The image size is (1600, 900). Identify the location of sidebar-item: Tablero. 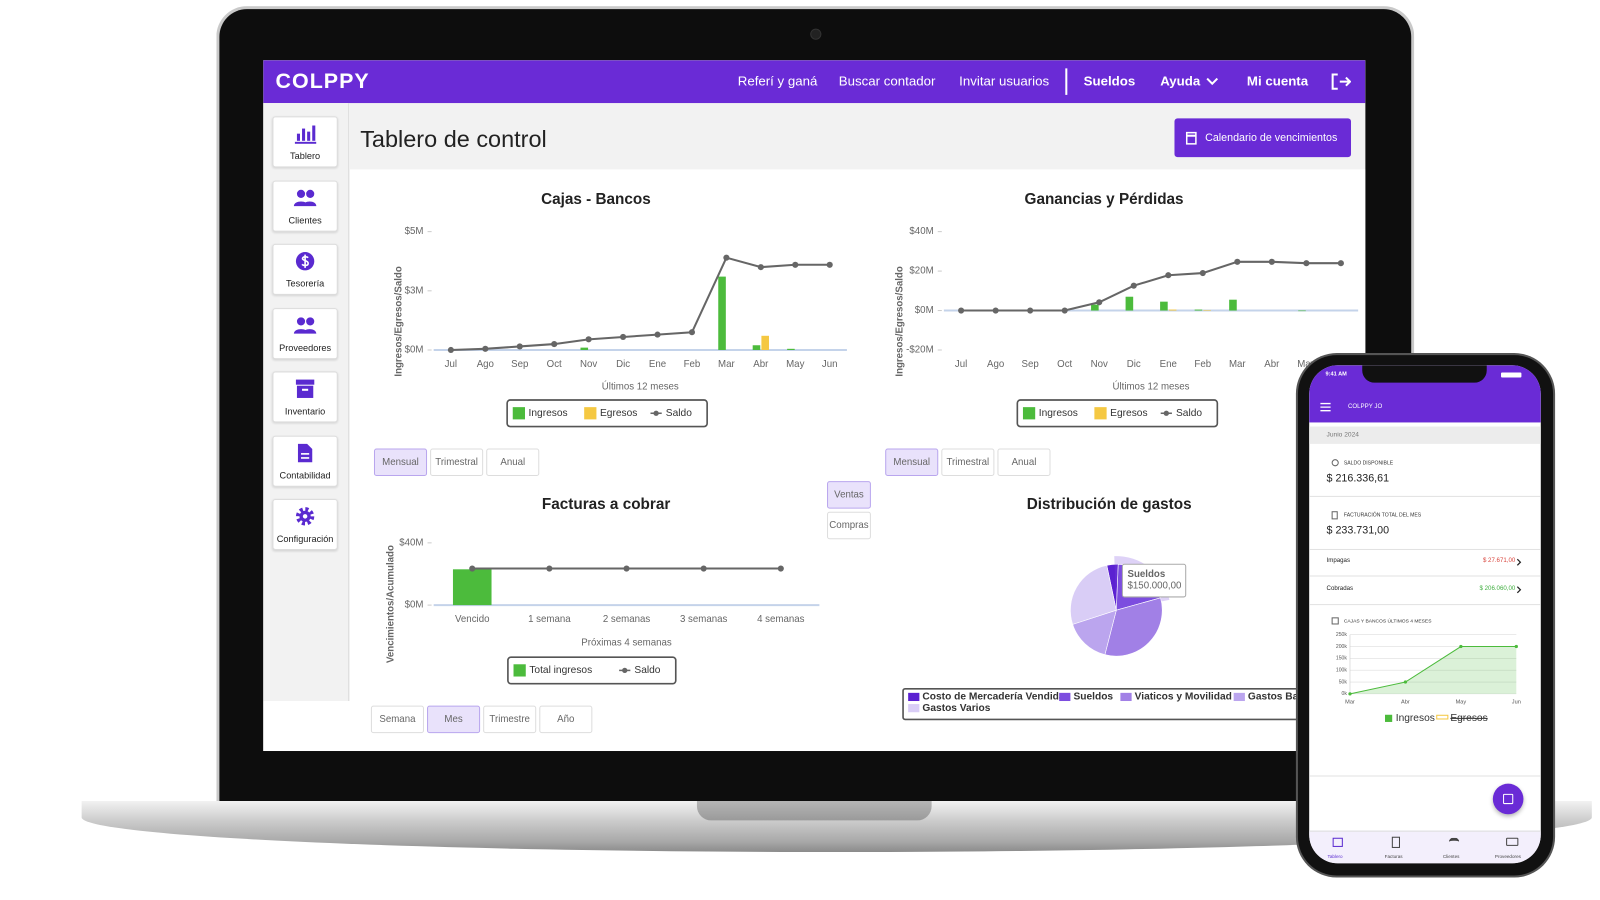
(305, 142).